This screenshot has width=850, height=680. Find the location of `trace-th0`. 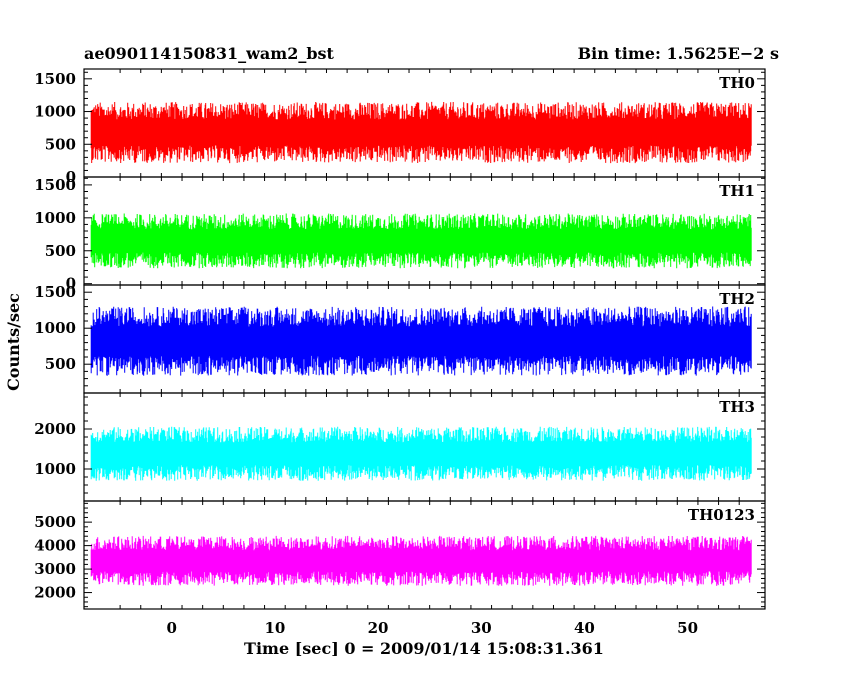

trace-th0 is located at coordinates (421, 132).